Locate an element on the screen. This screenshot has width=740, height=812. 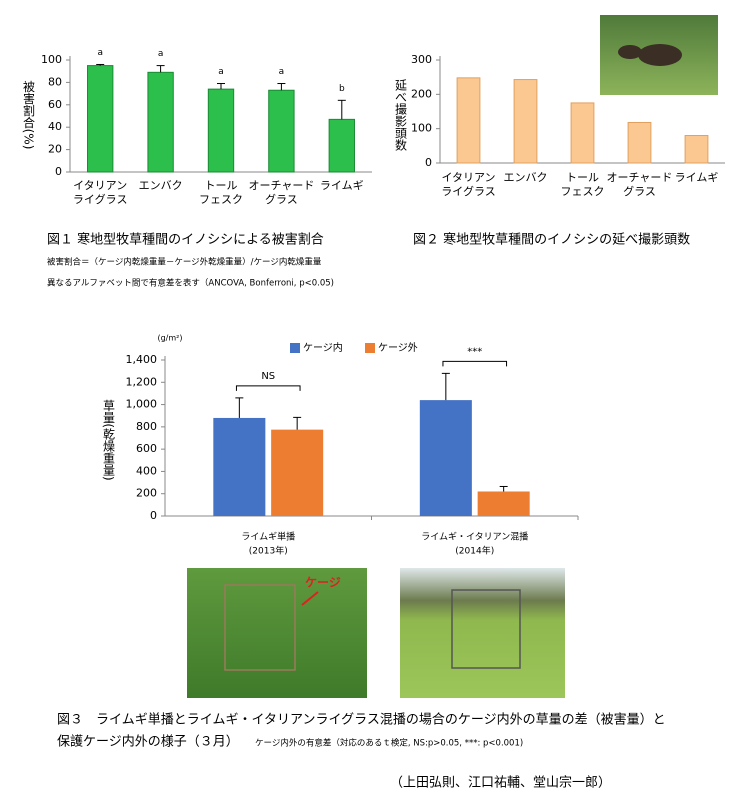
caption-note: 被害割合＝（ケージ内乾燥重量－ケージ外乾燥重量）/ケージ内乾燥重量 is located at coordinates (184, 262).